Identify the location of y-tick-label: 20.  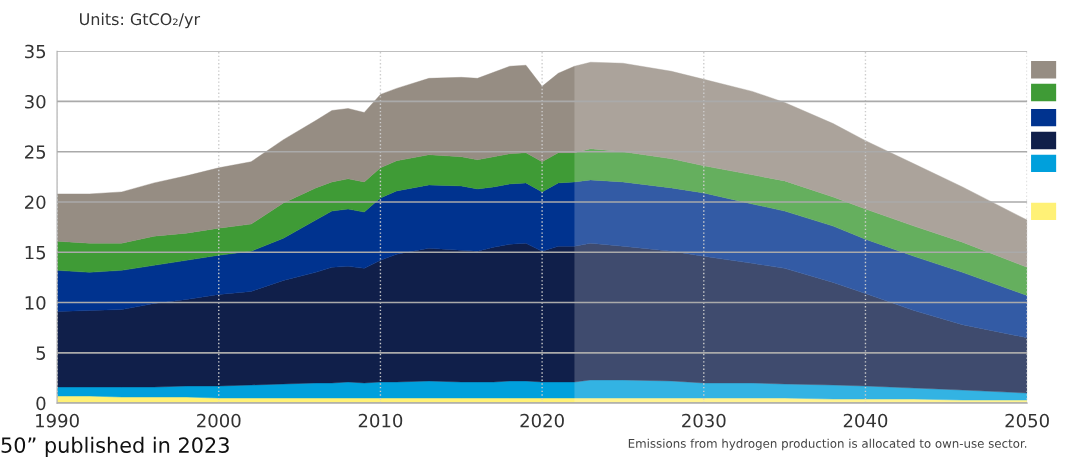
(35, 202).